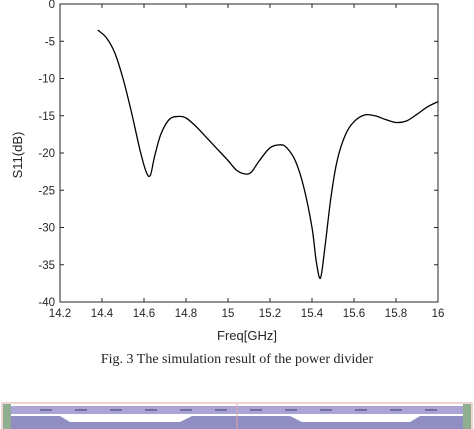  Describe the element at coordinates (312, 314) in the screenshot. I see `x-tick-label: 15.4` at that location.